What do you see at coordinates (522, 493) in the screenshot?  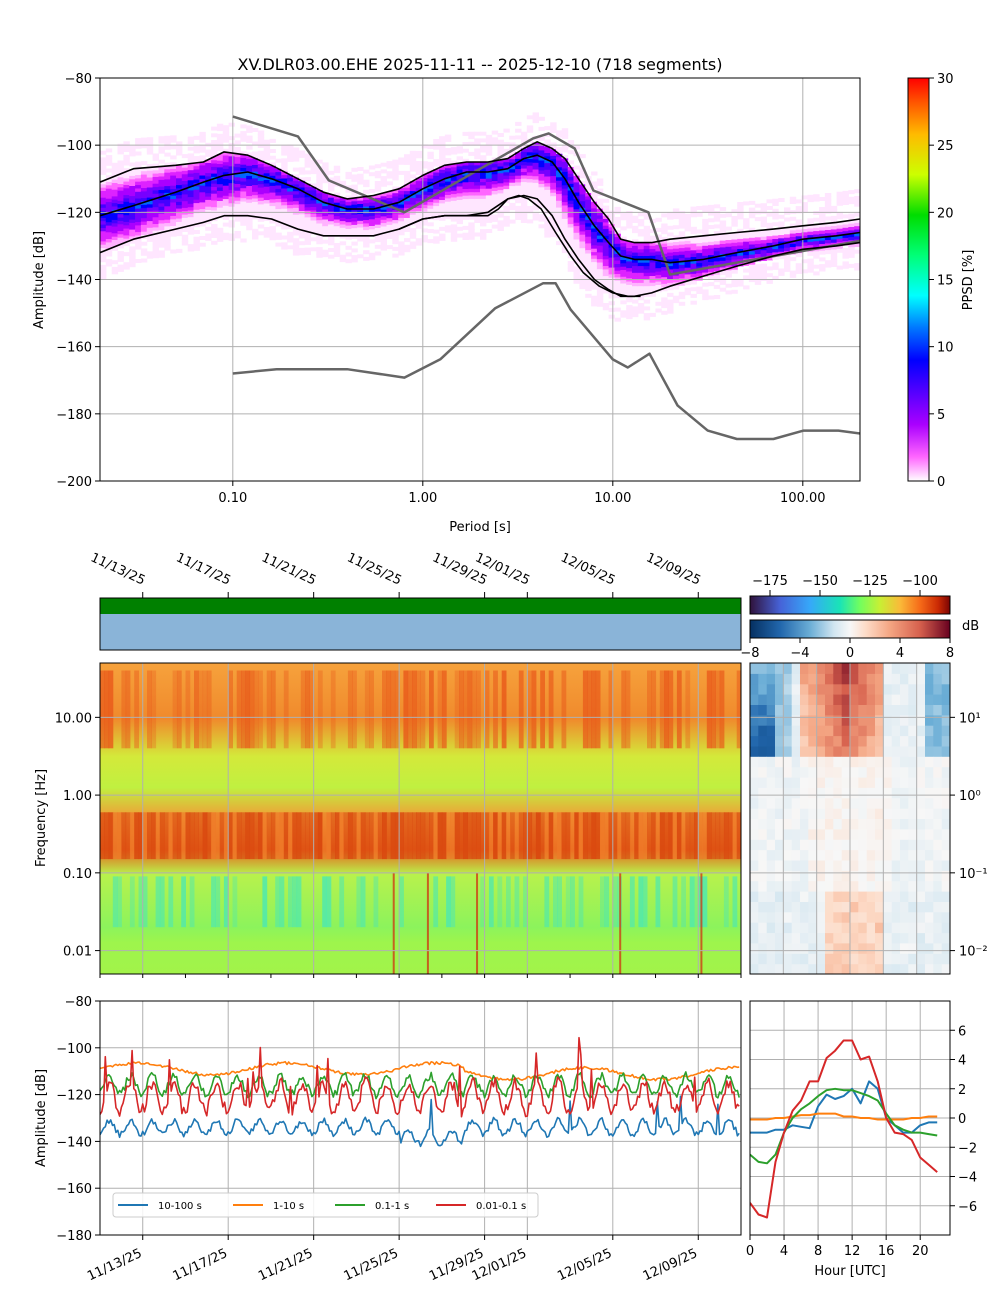 I see `ppsd-x-axis: 0.10 1.00 10.00 100.00` at bounding box center [522, 493].